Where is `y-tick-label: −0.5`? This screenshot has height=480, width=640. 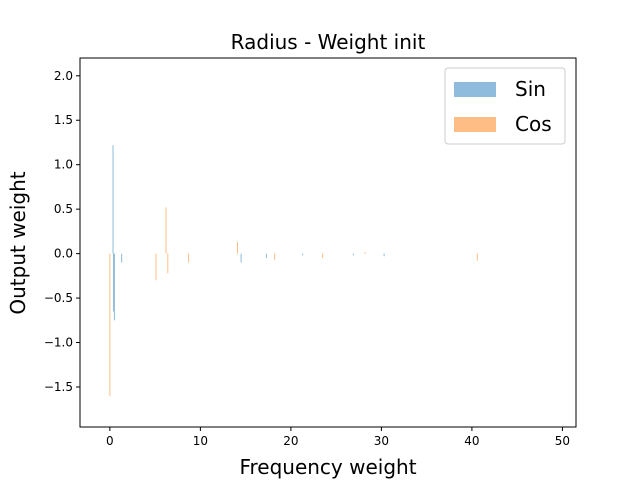 y-tick-label: −0.5 is located at coordinates (58, 298).